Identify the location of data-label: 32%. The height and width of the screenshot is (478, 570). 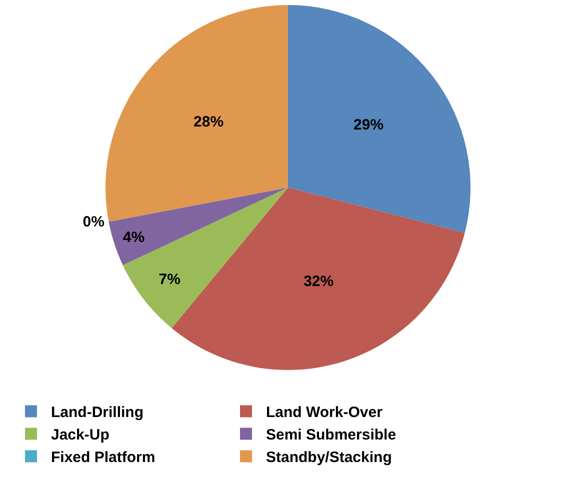
(319, 281).